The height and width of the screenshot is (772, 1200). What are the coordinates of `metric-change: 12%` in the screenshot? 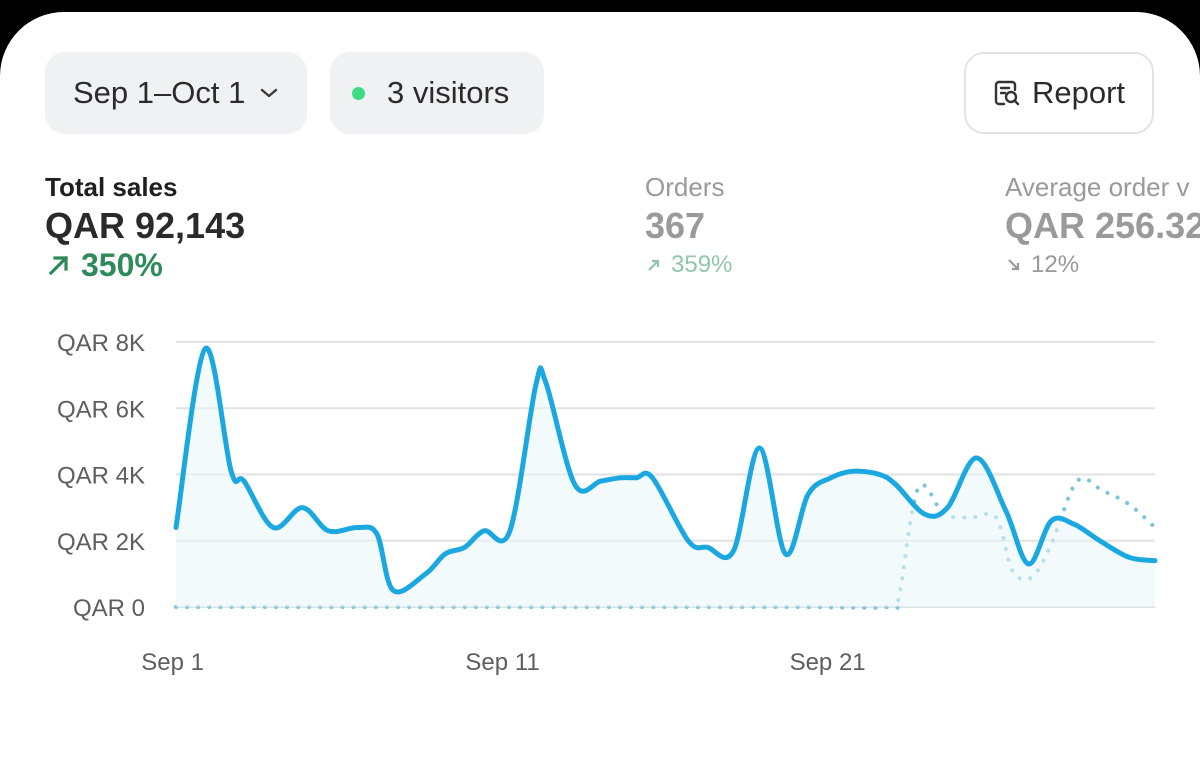 It's located at (1102, 265).